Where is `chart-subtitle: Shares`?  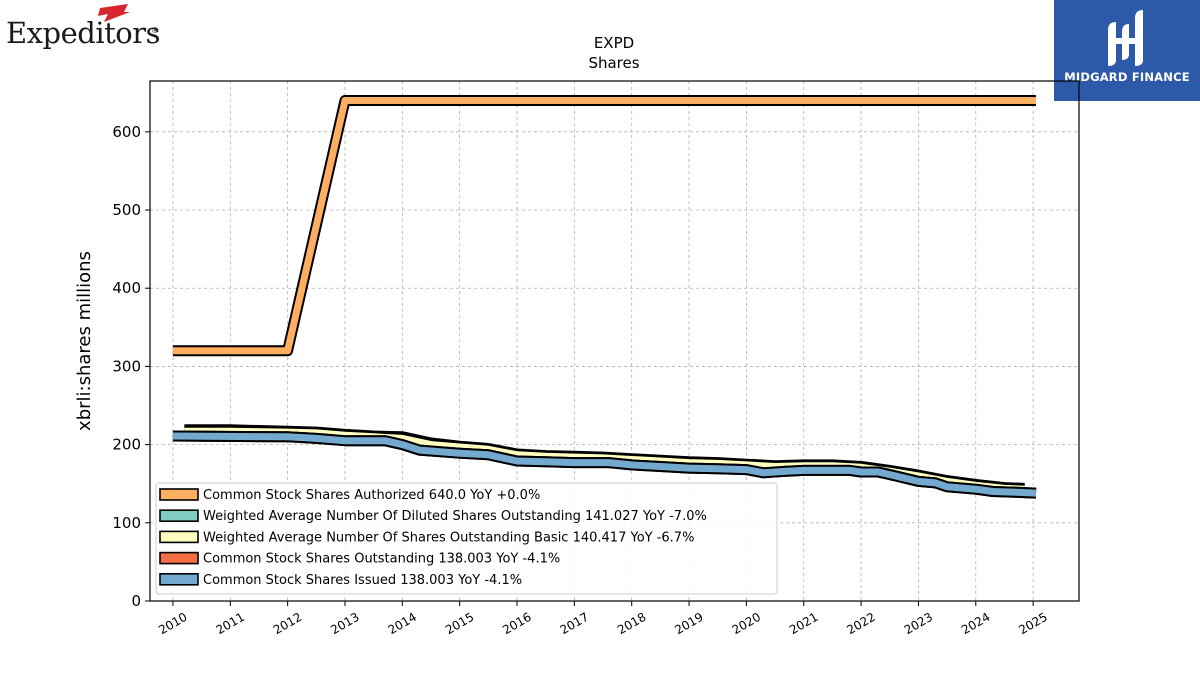 chart-subtitle: Shares is located at coordinates (613, 63).